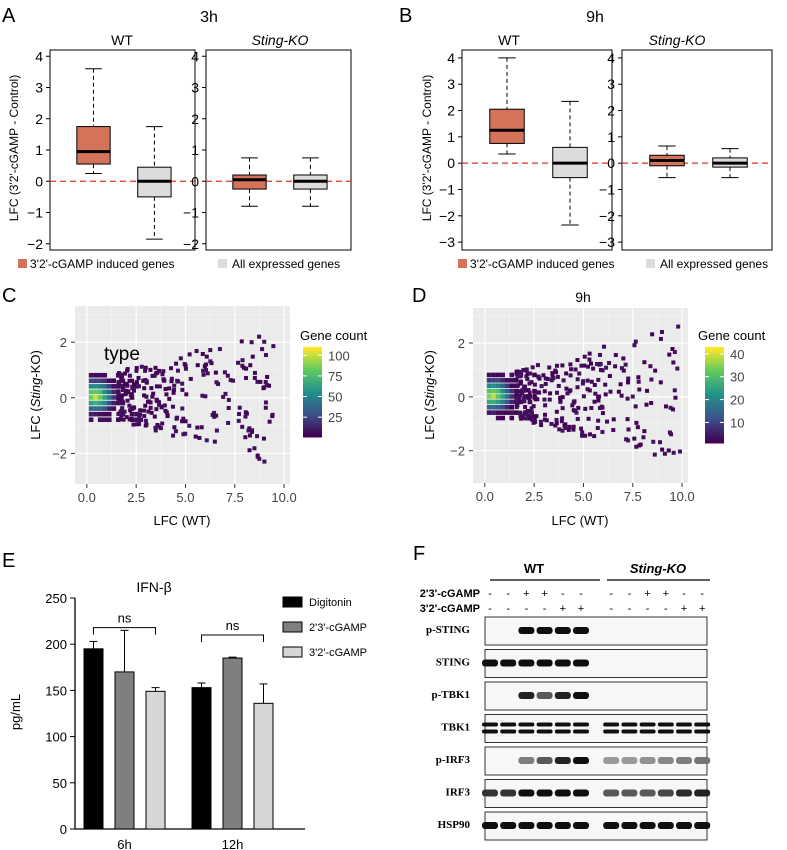  Describe the element at coordinates (534, 568) in the screenshot. I see `panel-f-group-wt: WT` at that location.